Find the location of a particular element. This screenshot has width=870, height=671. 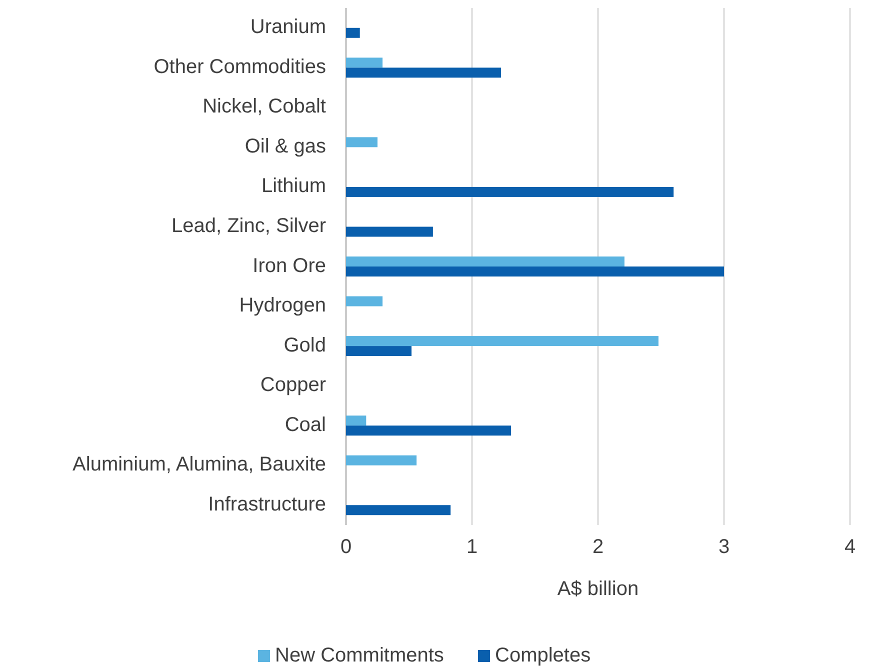

x-tick-label: 0 is located at coordinates (346, 547).